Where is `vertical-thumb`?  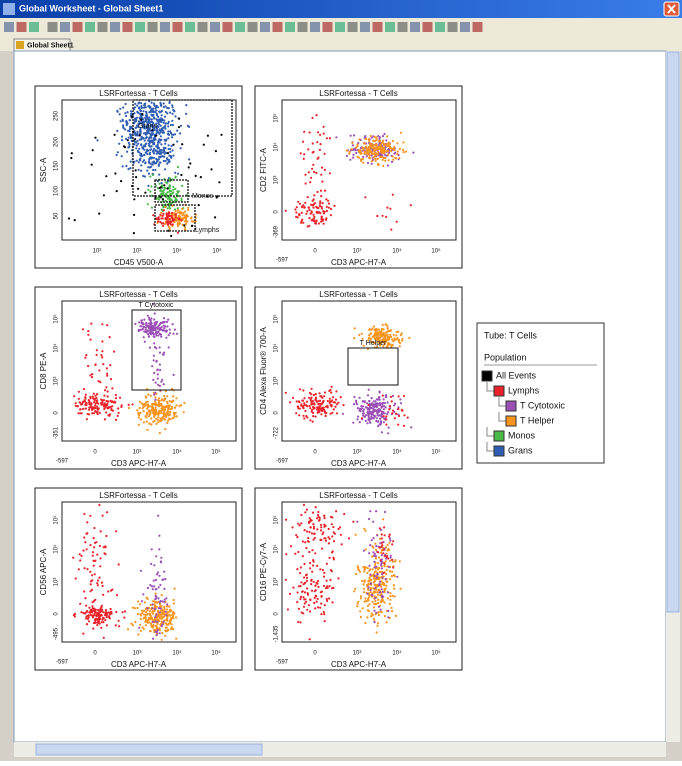
vertical-thumb is located at coordinates (673, 332).